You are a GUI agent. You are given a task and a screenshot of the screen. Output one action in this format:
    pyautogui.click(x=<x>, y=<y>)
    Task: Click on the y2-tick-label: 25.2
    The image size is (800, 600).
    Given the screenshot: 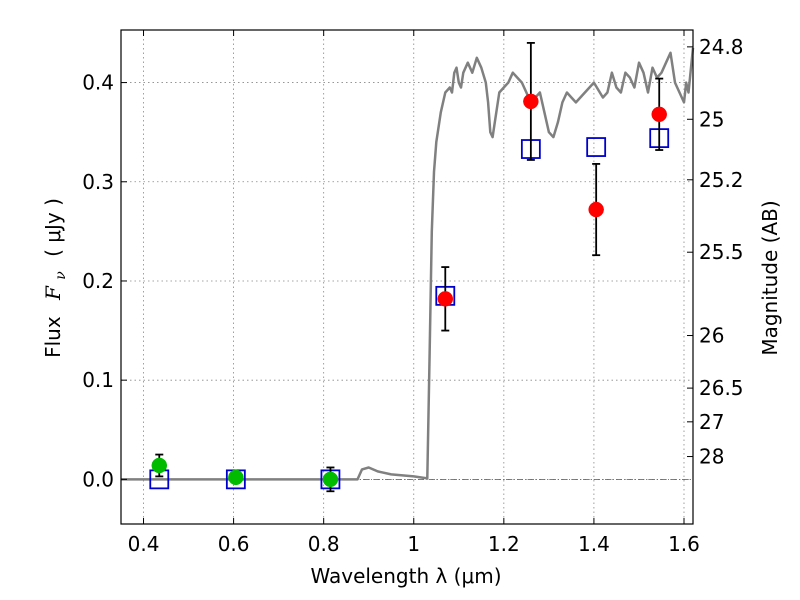 What is the action you would take?
    pyautogui.click(x=721, y=180)
    